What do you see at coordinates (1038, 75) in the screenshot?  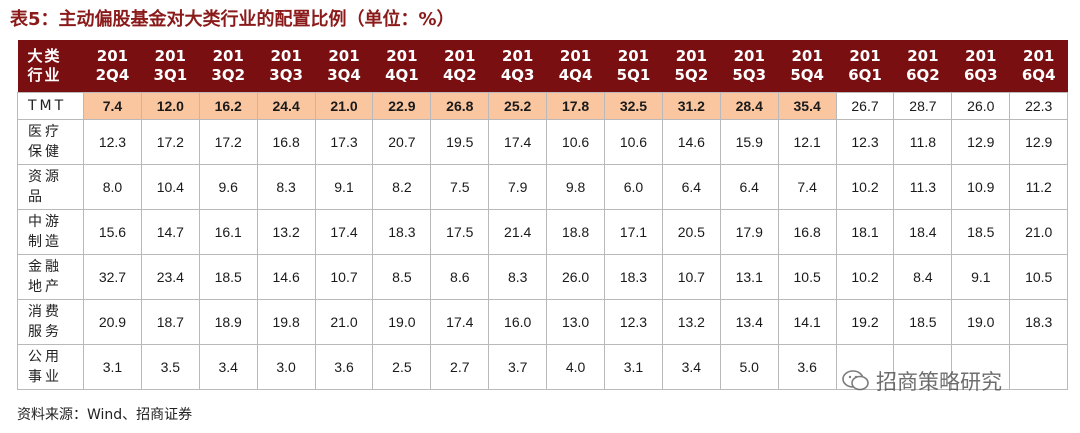 I see `period-header-line2: 6Q4` at bounding box center [1038, 75].